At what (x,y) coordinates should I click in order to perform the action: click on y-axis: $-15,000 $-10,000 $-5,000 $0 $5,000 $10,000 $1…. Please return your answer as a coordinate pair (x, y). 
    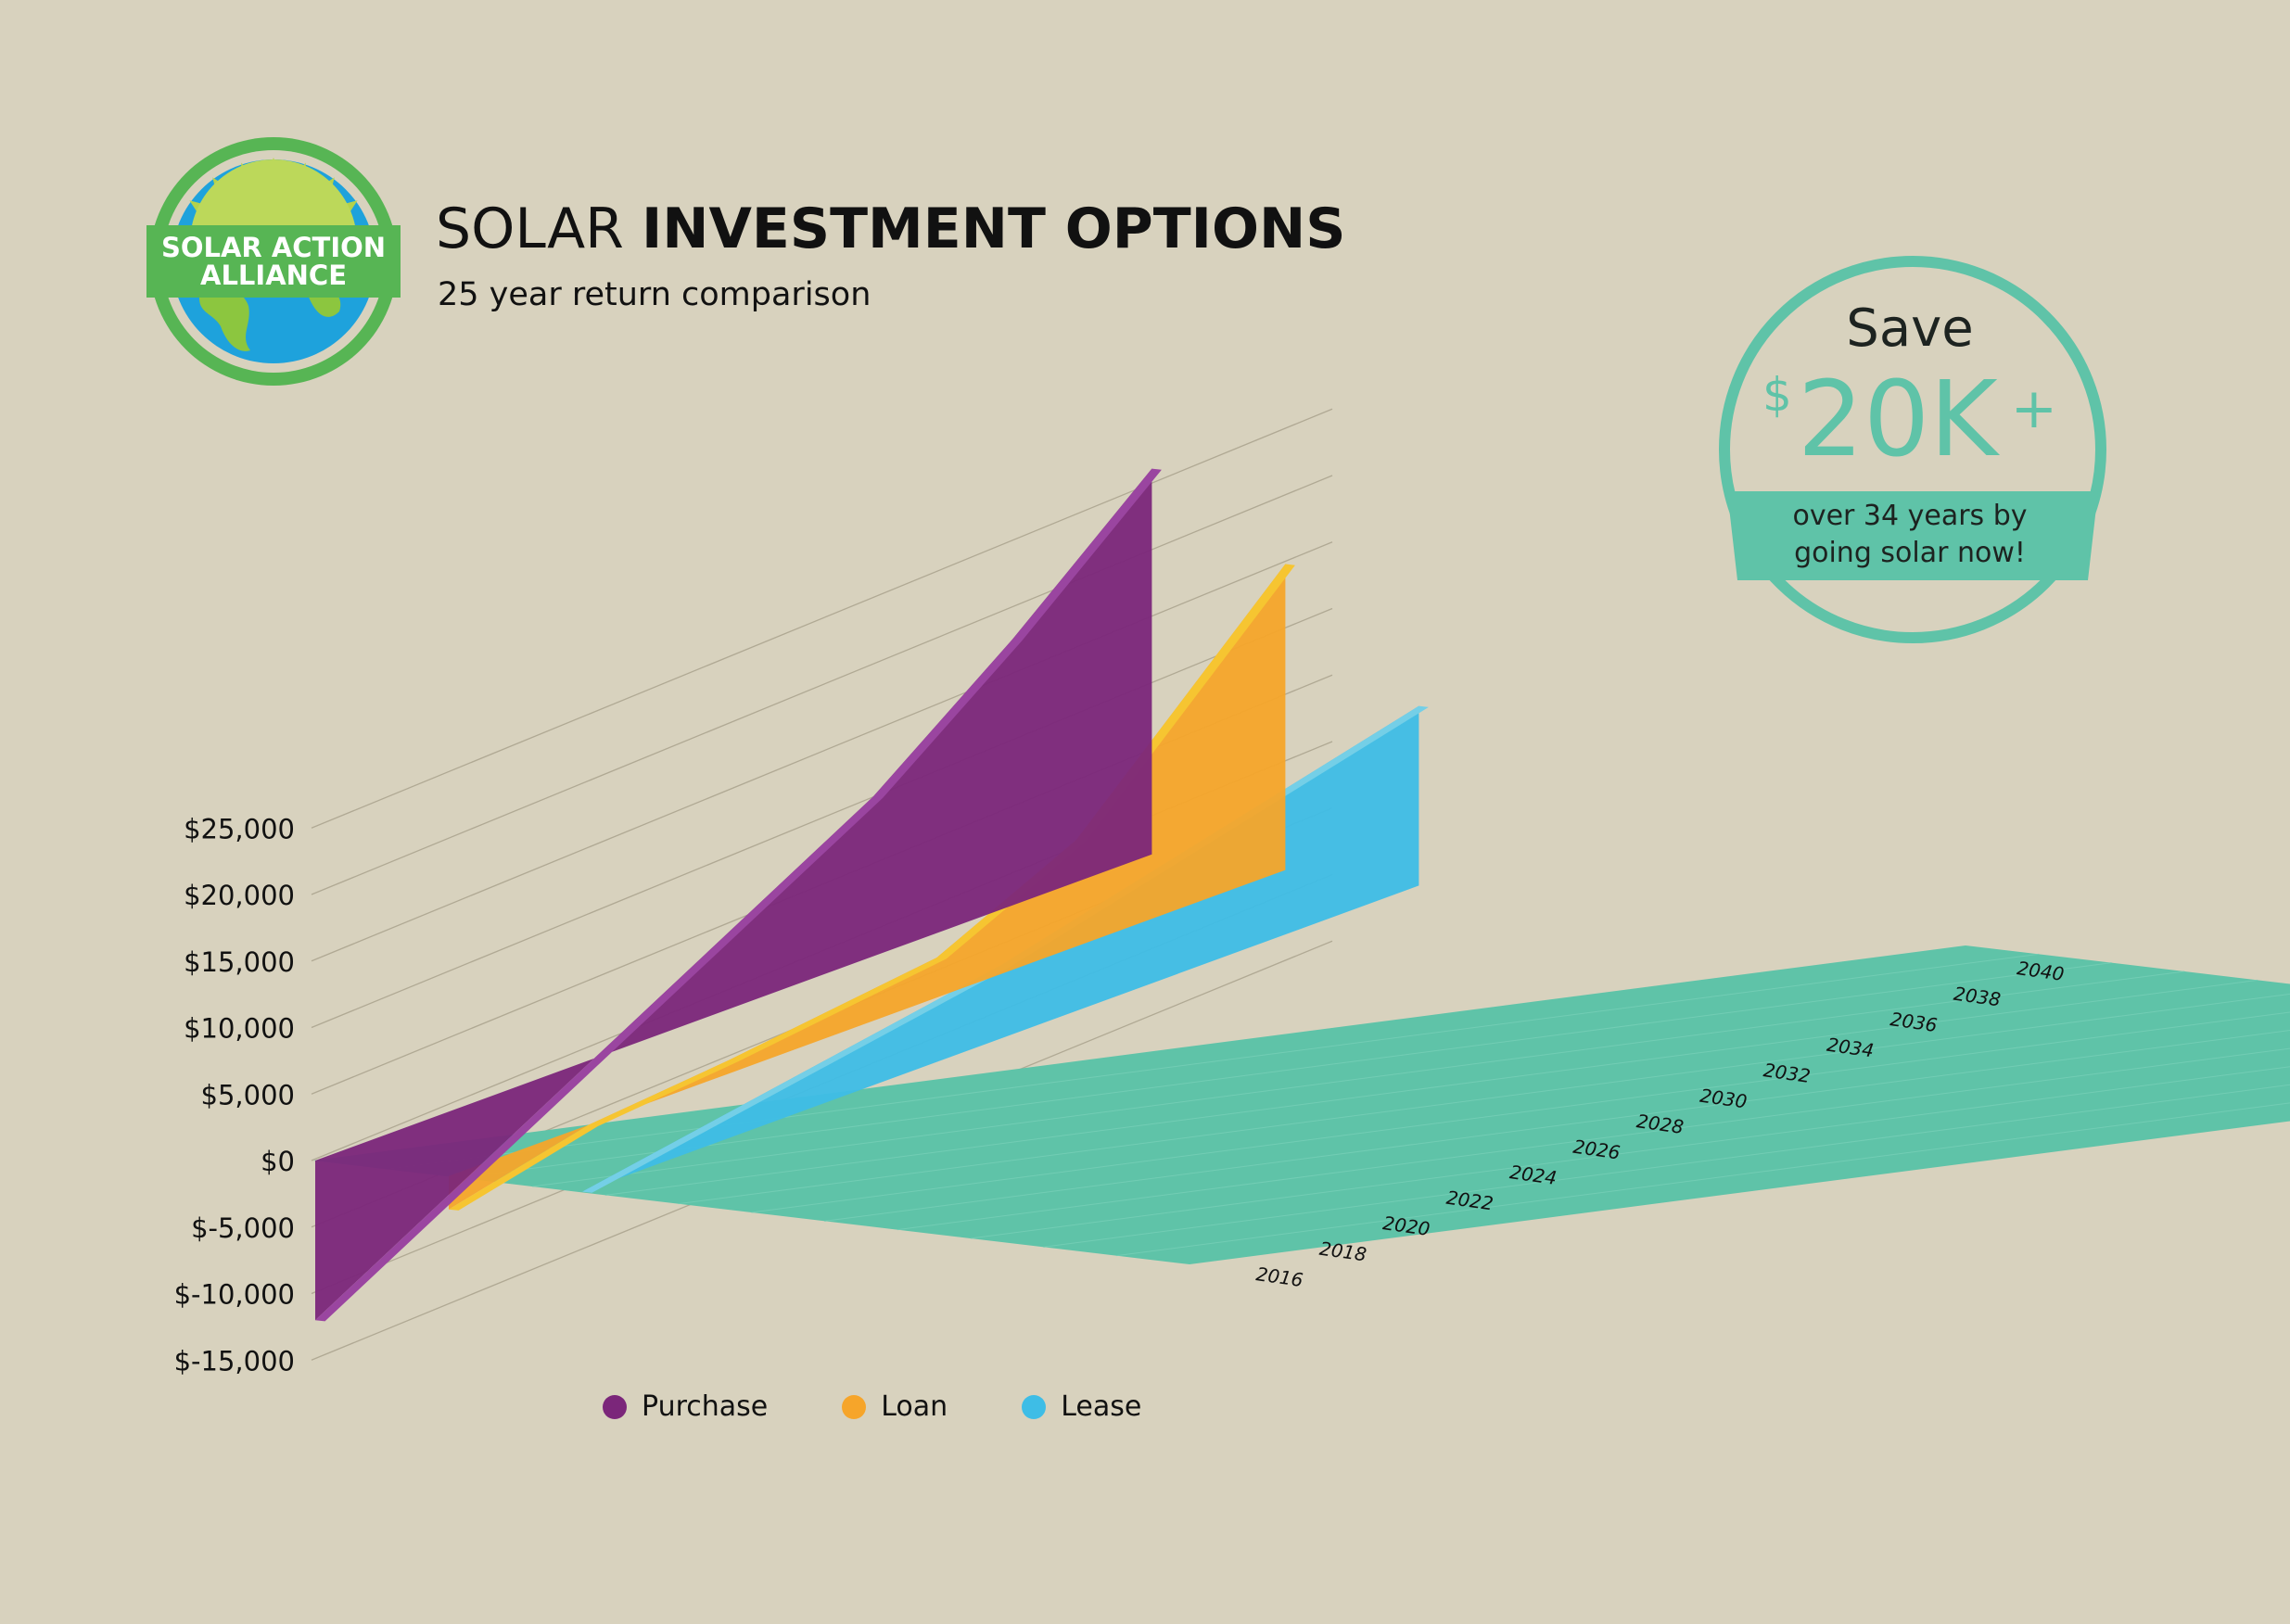
    Looking at the image, I should click on (234, 1095).